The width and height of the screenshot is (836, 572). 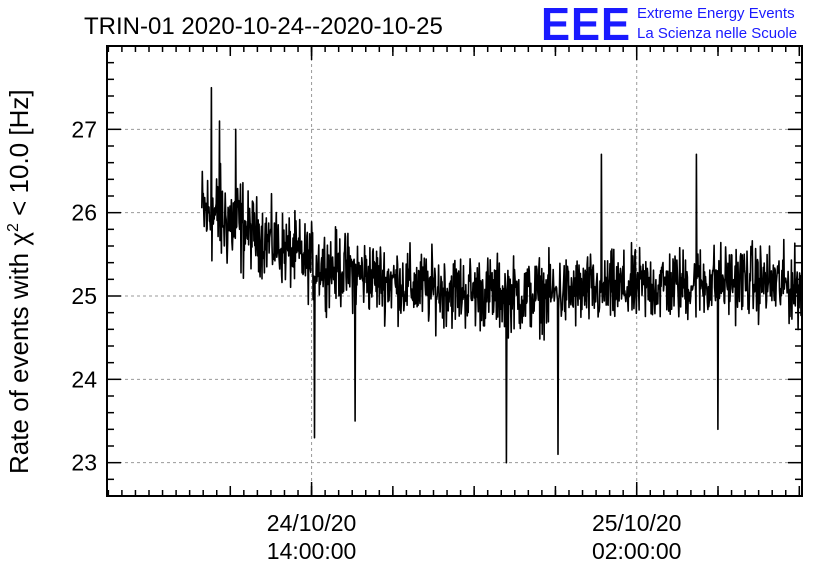 What do you see at coordinates (19, 360) in the screenshot?
I see `y-axis-label-prefix: Rate of events with` at bounding box center [19, 360].